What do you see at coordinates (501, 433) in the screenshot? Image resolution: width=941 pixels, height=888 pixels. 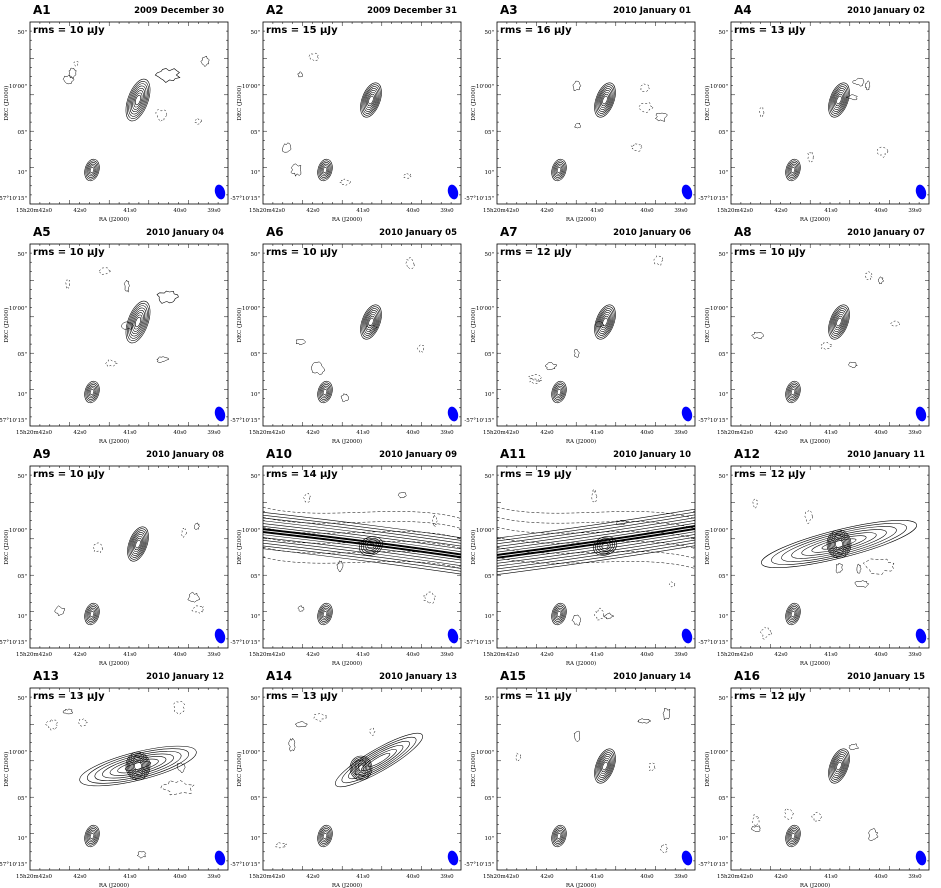 I see `x-tick-label: 15h20m42s0` at bounding box center [501, 433].